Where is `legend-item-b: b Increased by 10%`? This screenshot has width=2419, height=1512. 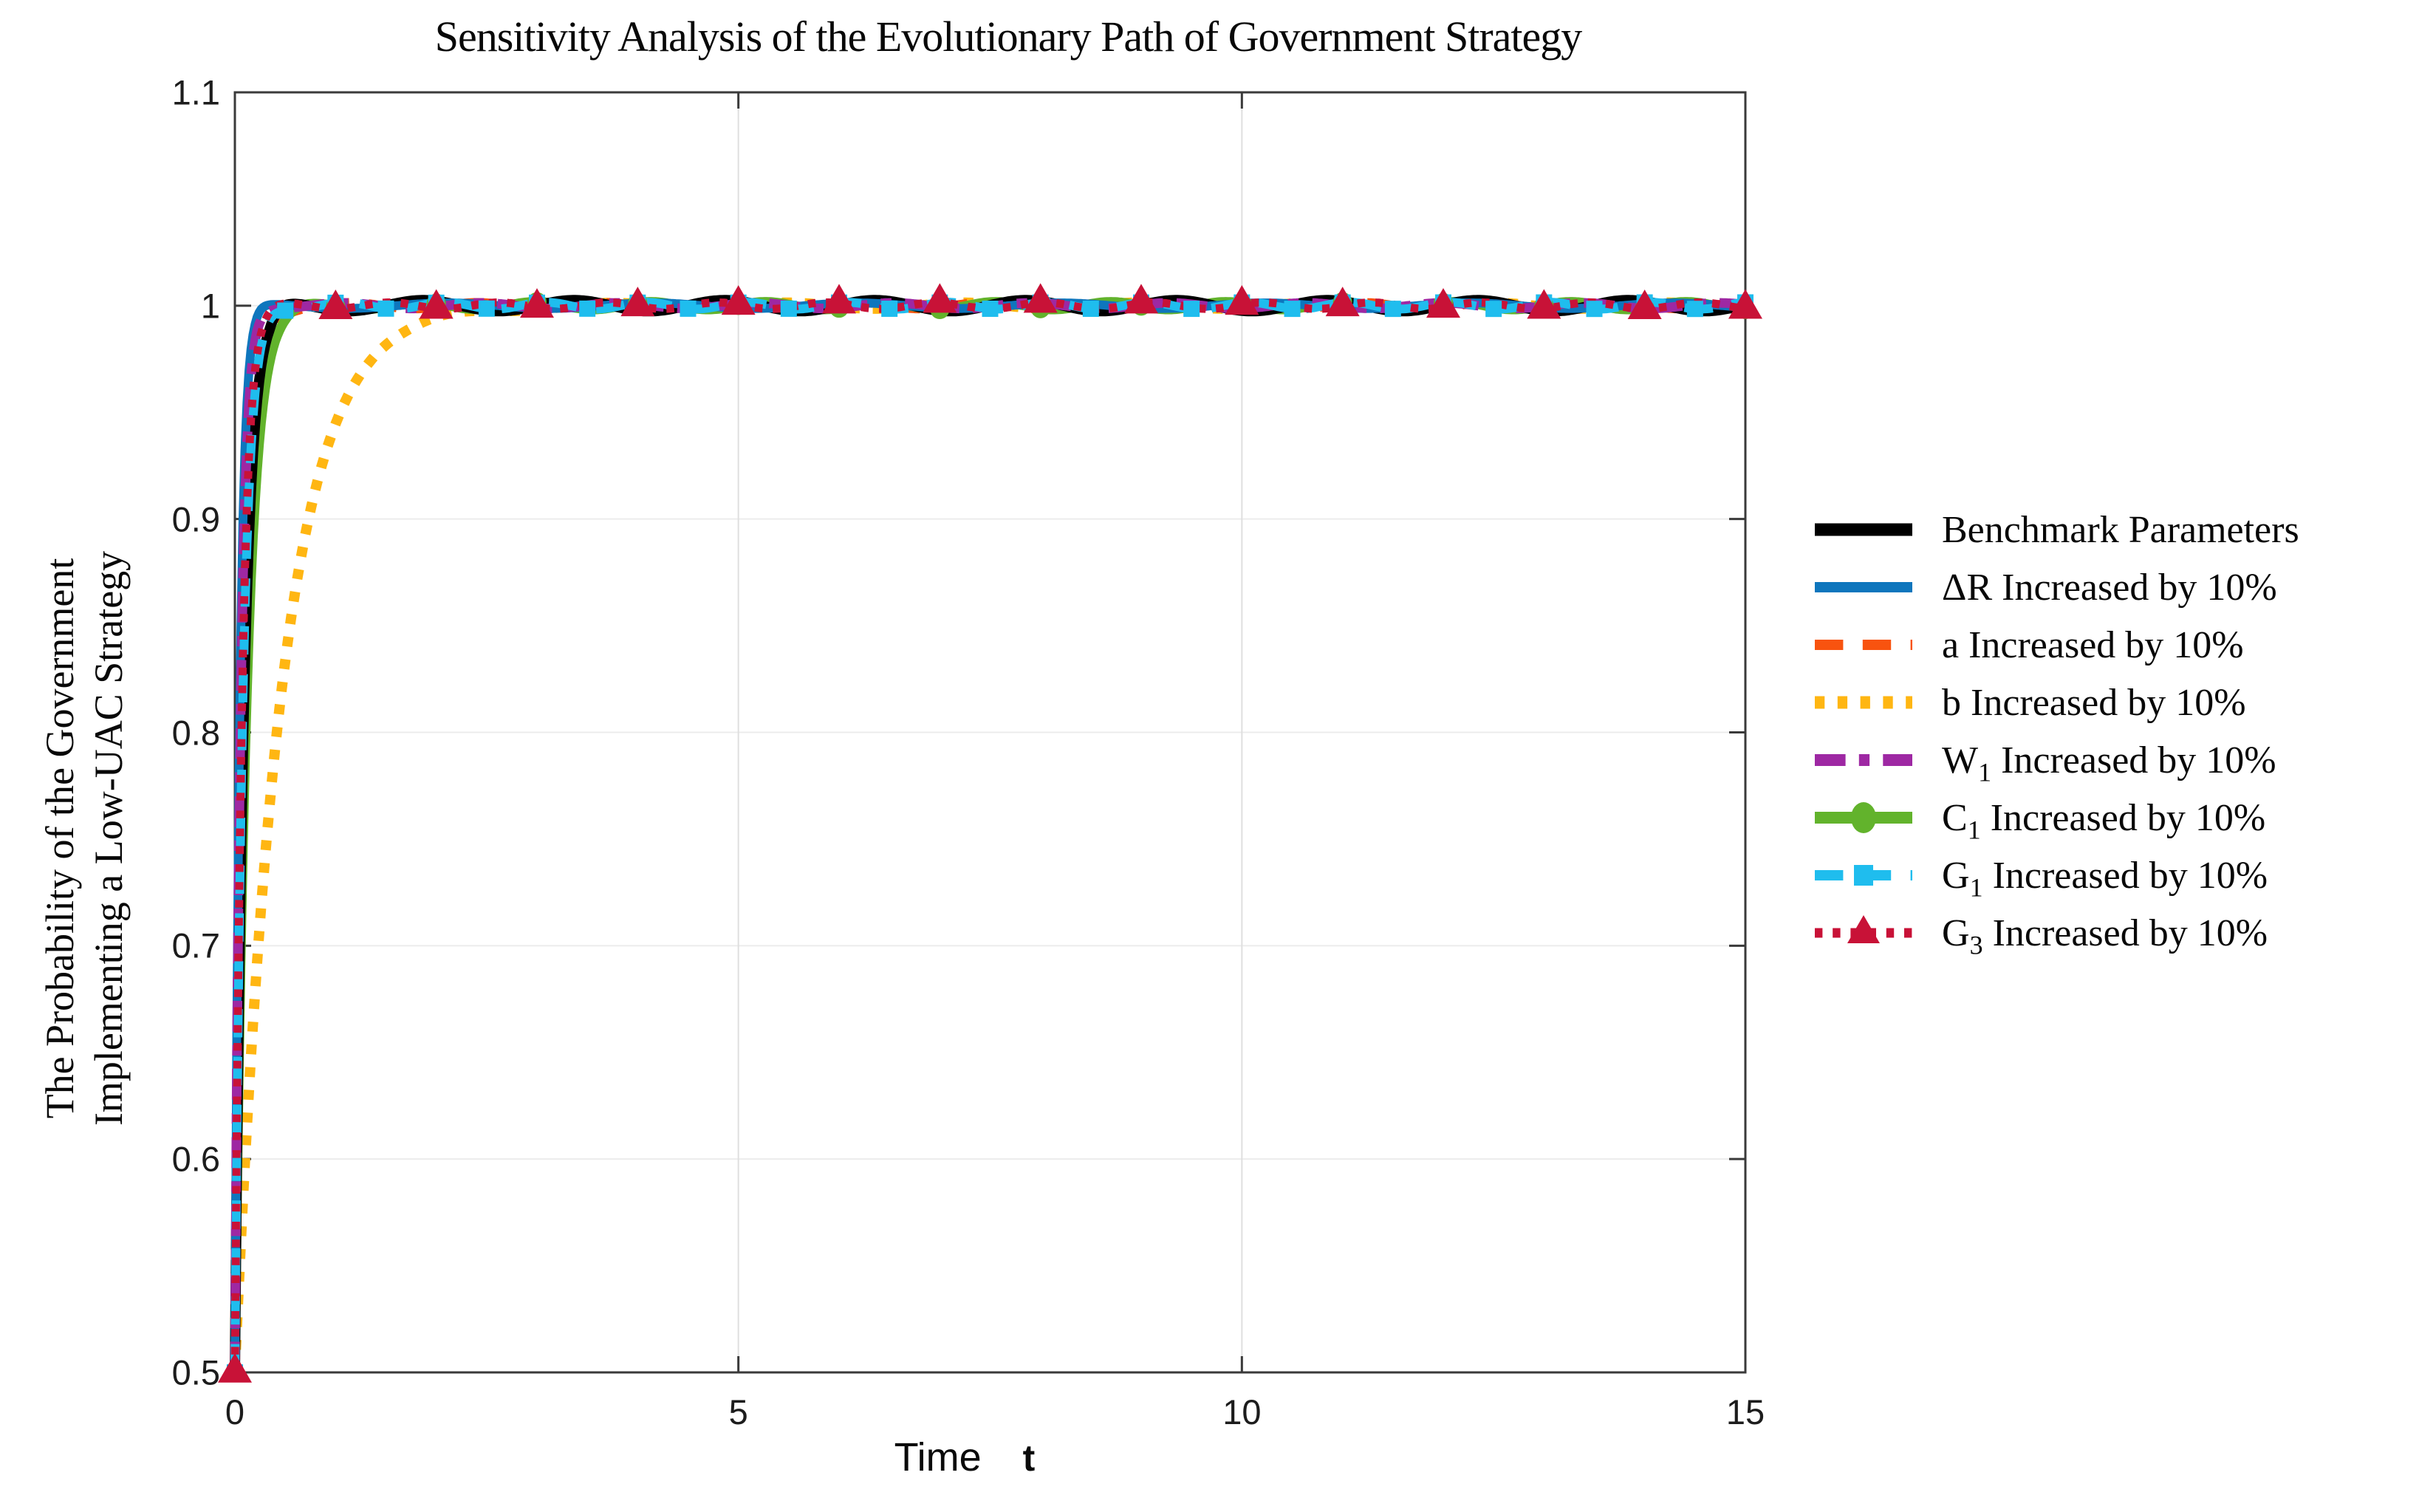 legend-item-b: b Increased by 10% is located at coordinates (2055, 702).